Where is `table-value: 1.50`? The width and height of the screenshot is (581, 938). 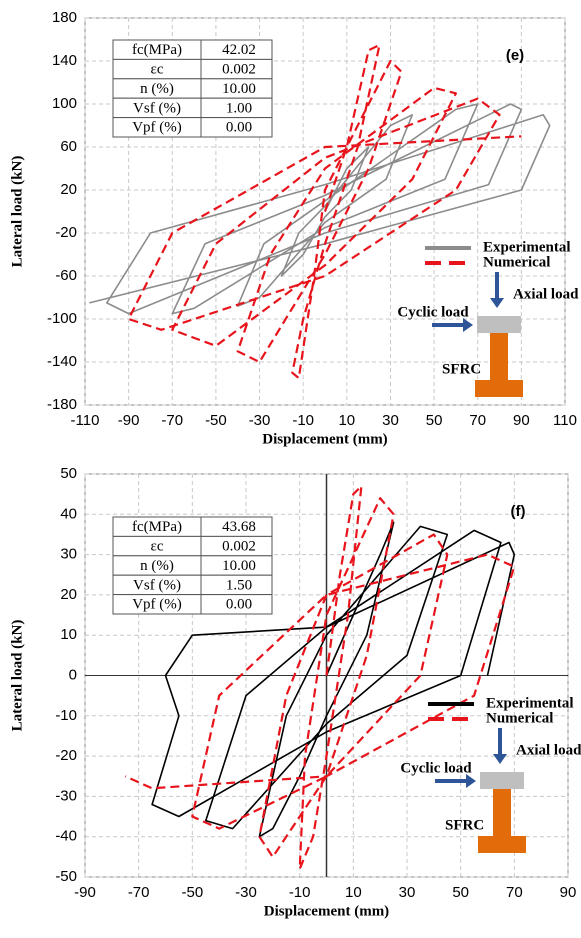
table-value: 1.50 is located at coordinates (239, 585).